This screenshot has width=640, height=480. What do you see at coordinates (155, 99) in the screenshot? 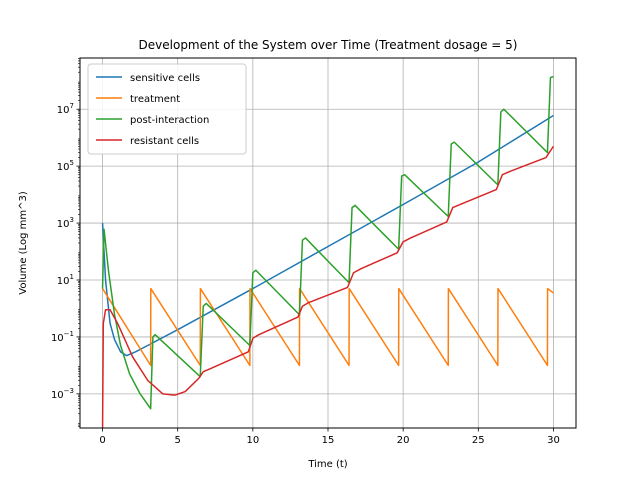
I see `legend-entry: treatment` at bounding box center [155, 99].